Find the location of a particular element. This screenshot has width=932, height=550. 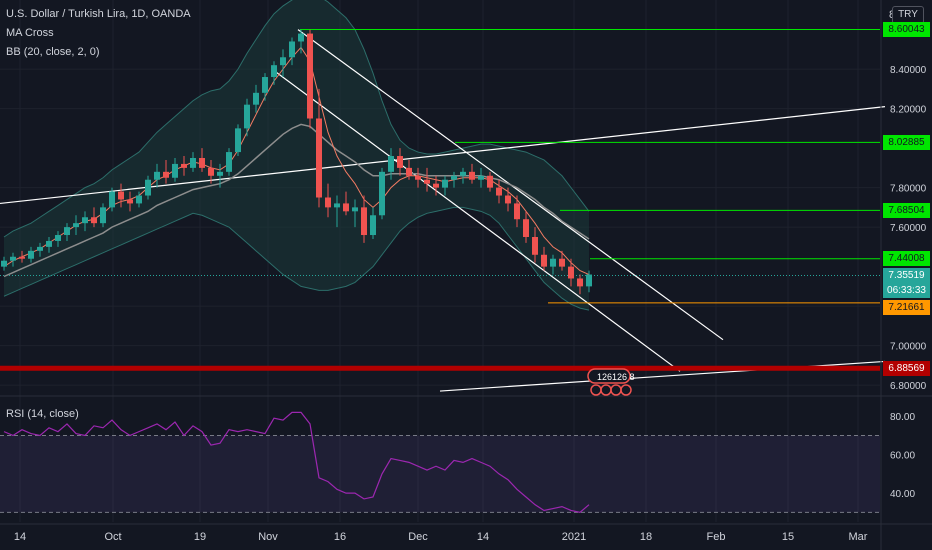

rsi-tick-label: 40.00 is located at coordinates (902, 494).